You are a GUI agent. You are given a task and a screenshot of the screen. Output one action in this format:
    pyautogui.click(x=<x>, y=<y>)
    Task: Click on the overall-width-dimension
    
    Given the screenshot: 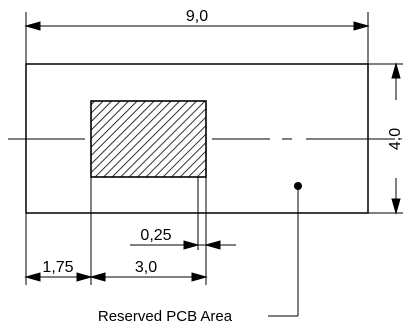 What is the action you would take?
    pyautogui.click(x=197, y=38)
    